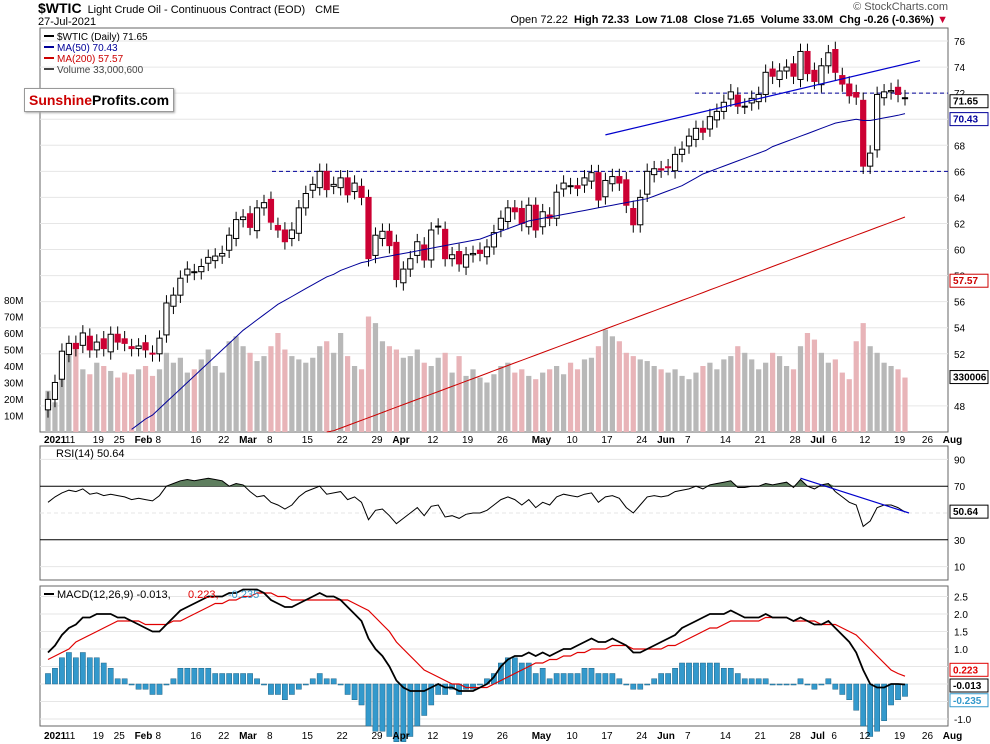  What do you see at coordinates (642, 736) in the screenshot?
I see `x-tick-label-bottom: 24` at bounding box center [642, 736].